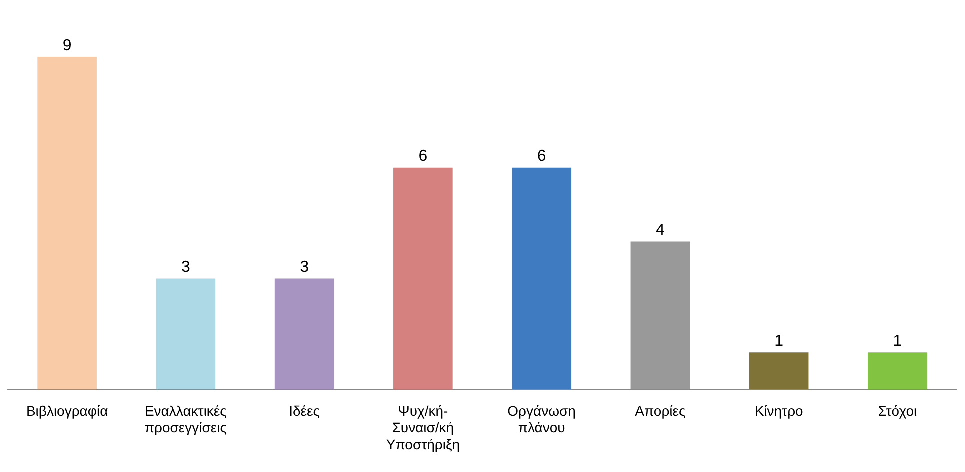 Image resolution: width=965 pixels, height=472 pixels. What do you see at coordinates (660, 410) in the screenshot?
I see `x-tick-label: Απορίες` at bounding box center [660, 410].